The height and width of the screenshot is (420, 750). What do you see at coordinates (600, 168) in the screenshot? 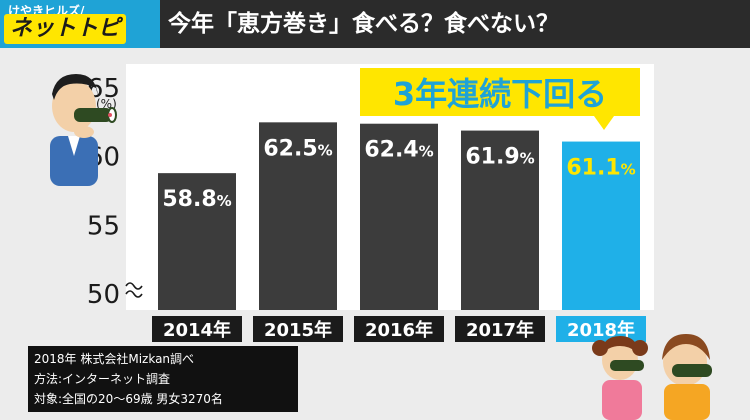
I see `bar-value-label: 61.1%` at bounding box center [600, 168].